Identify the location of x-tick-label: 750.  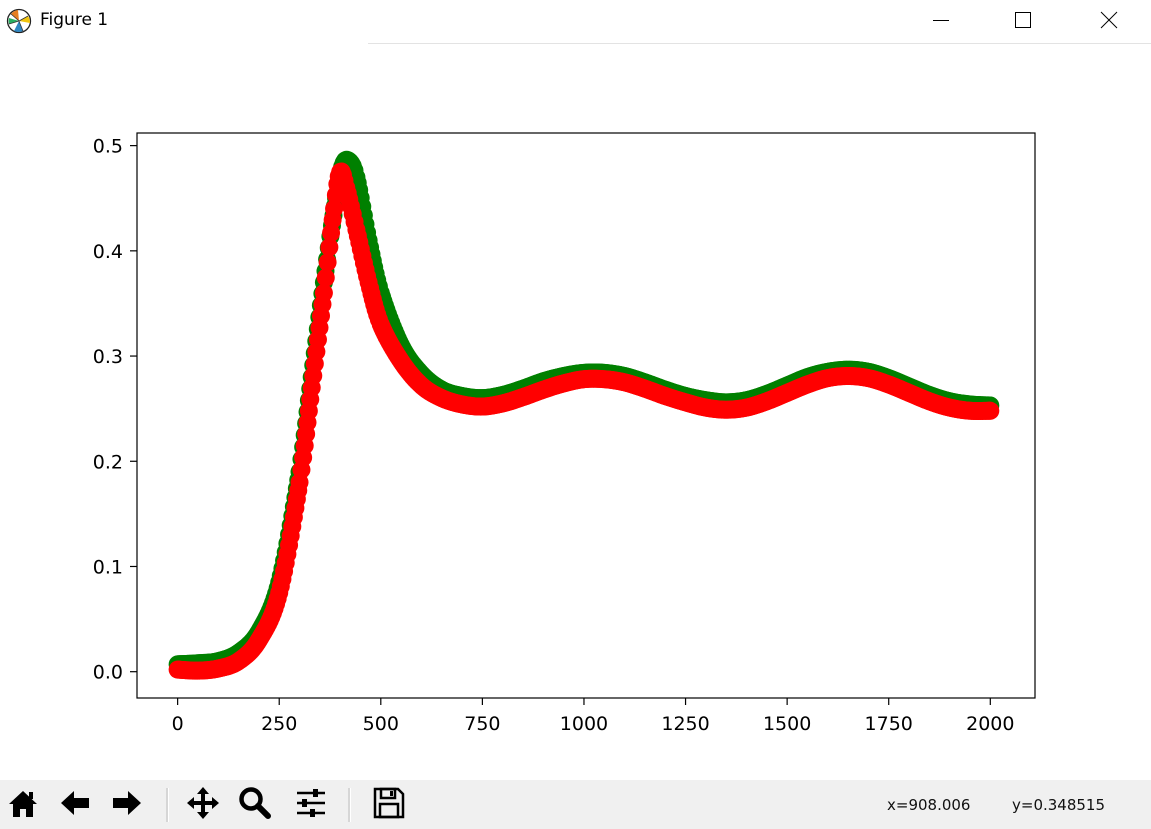
(482, 724).